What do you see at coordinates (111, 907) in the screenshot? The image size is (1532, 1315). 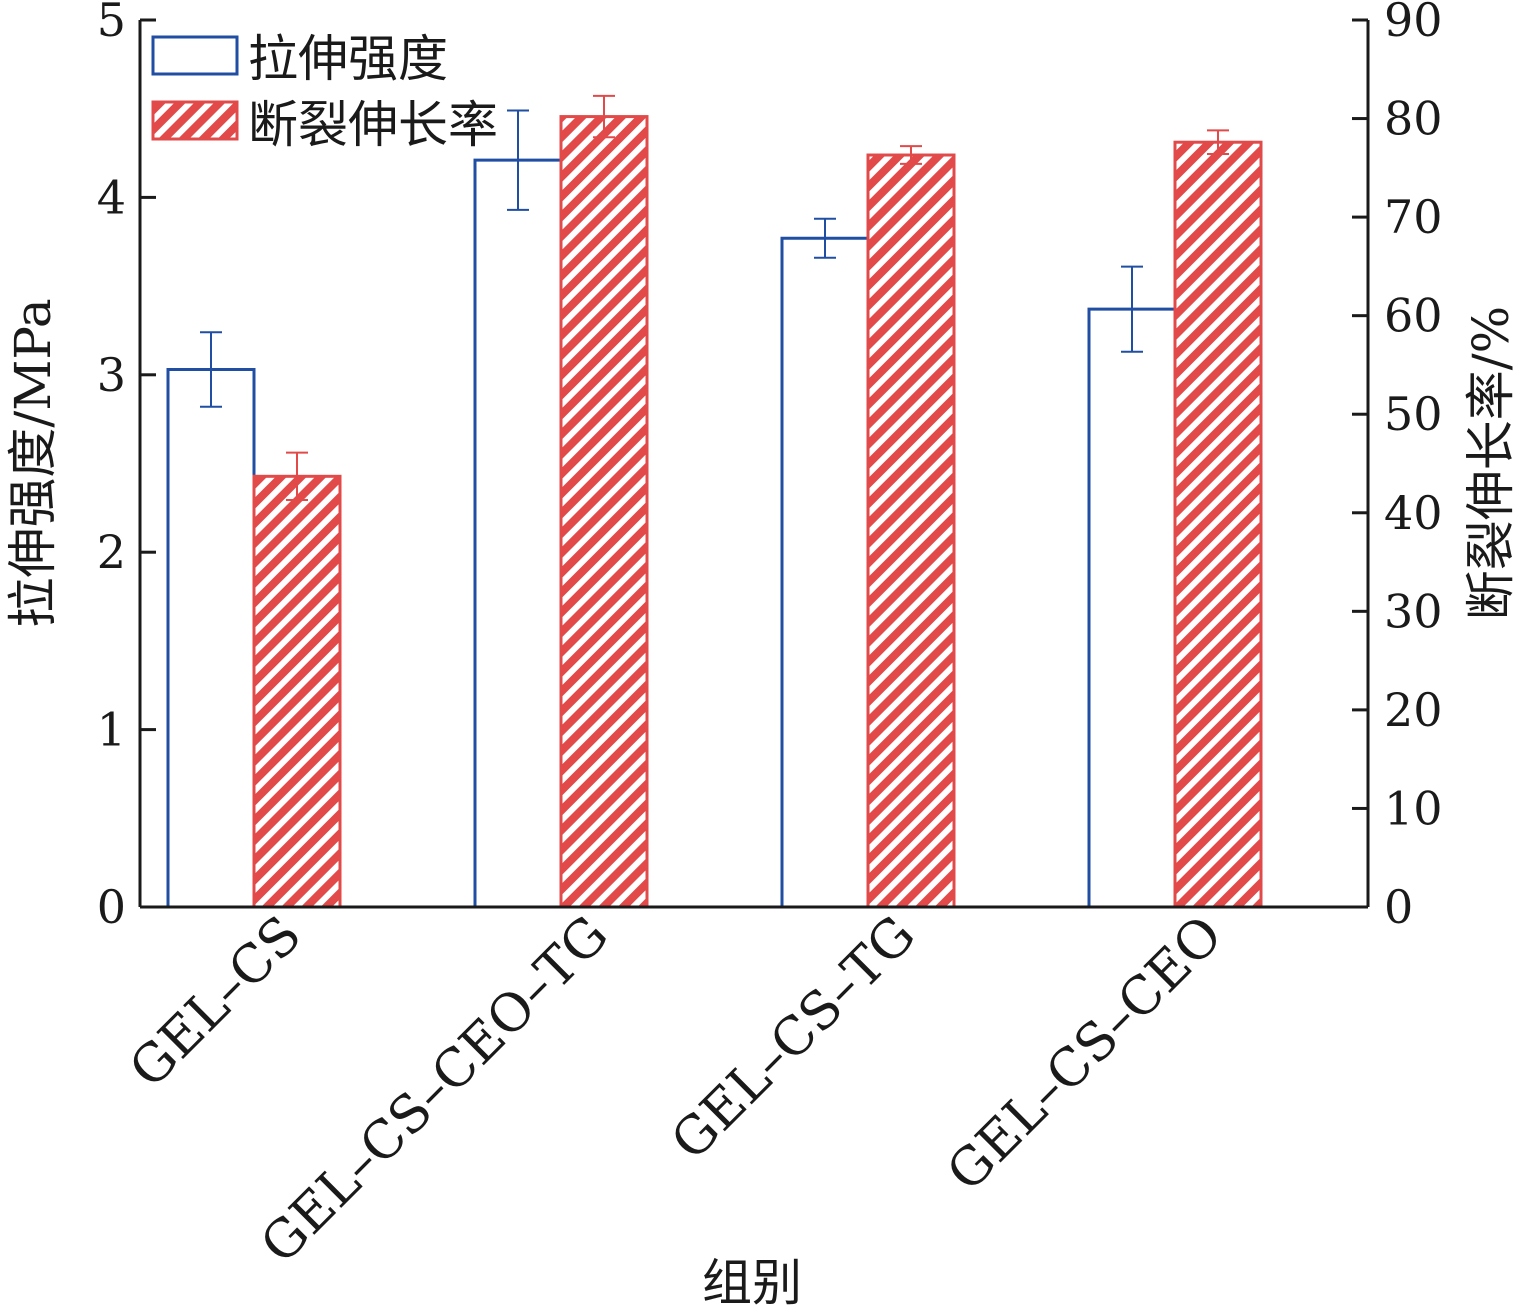 I see `y-tick-label-left: 0` at bounding box center [111, 907].